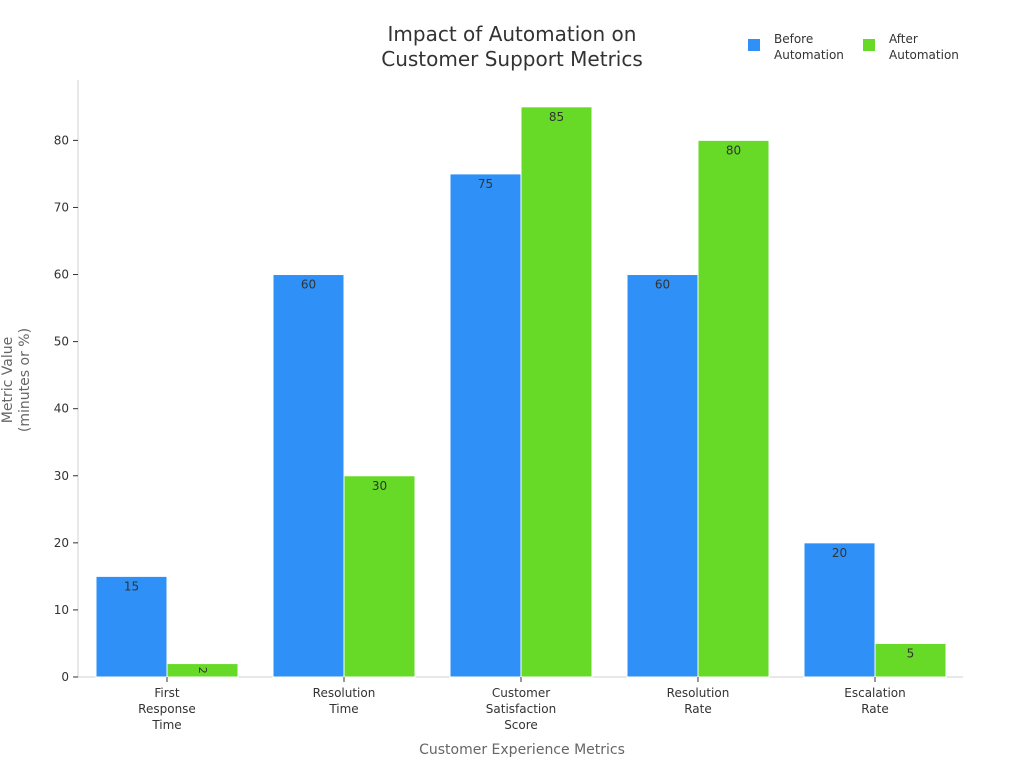 This screenshot has width=1024, height=768. Describe the element at coordinates (875, 701) in the screenshot. I see `x-tick-label-4: Escalation Rate` at that location.